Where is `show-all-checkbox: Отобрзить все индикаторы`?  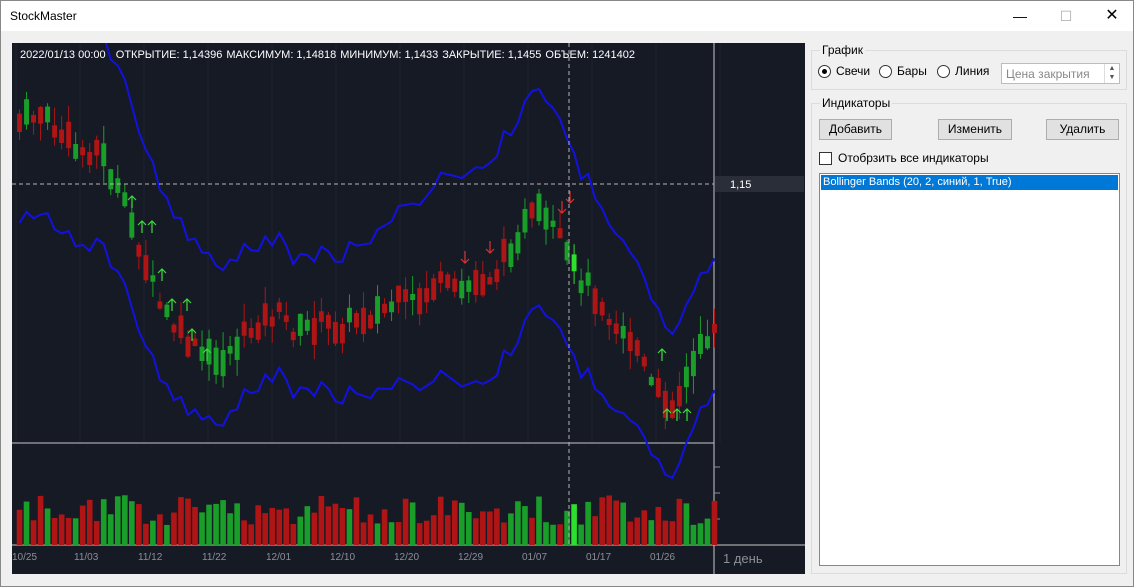 show-all-checkbox: Отобрзить все индикаторы is located at coordinates (904, 158).